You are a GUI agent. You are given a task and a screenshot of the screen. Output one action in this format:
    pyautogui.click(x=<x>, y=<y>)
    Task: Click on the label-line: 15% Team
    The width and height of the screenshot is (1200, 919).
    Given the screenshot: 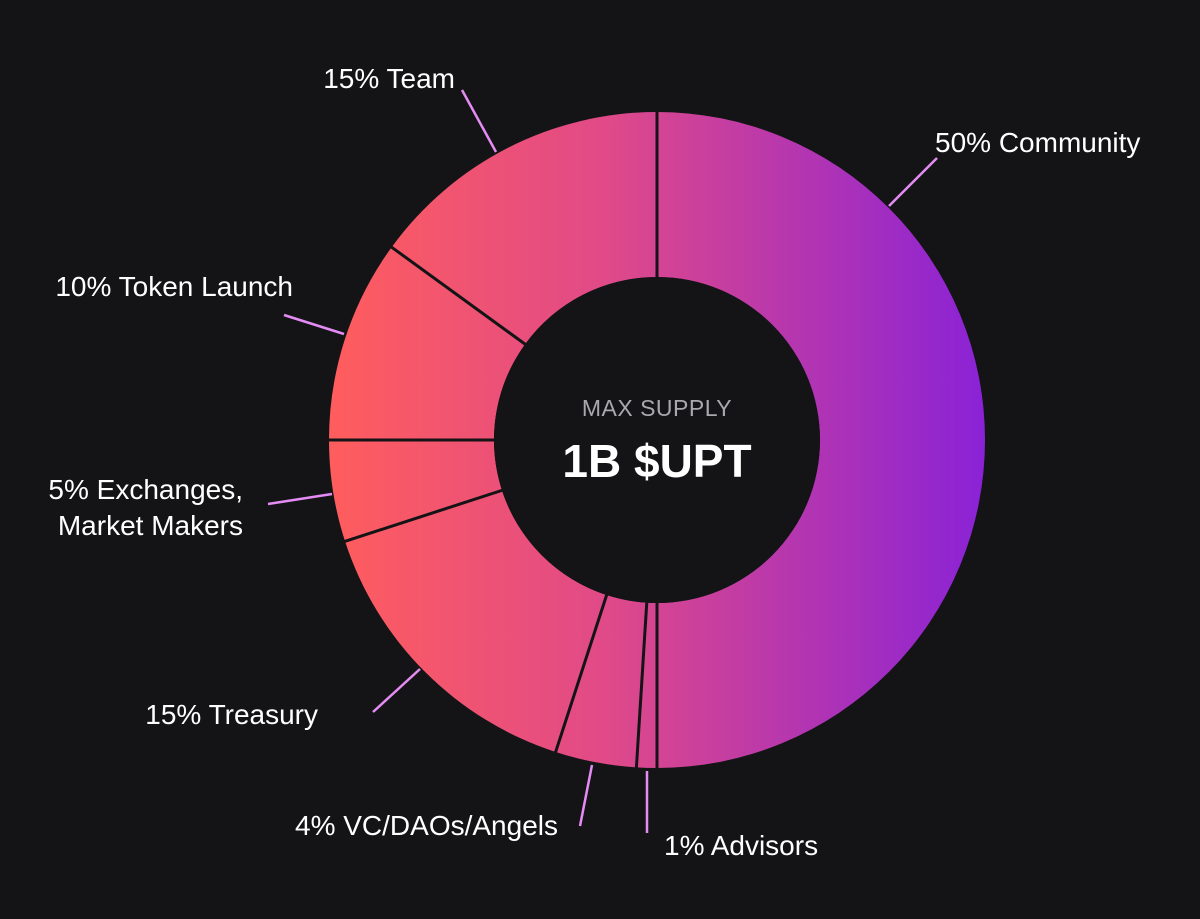 What is the action you would take?
    pyautogui.click(x=389, y=78)
    